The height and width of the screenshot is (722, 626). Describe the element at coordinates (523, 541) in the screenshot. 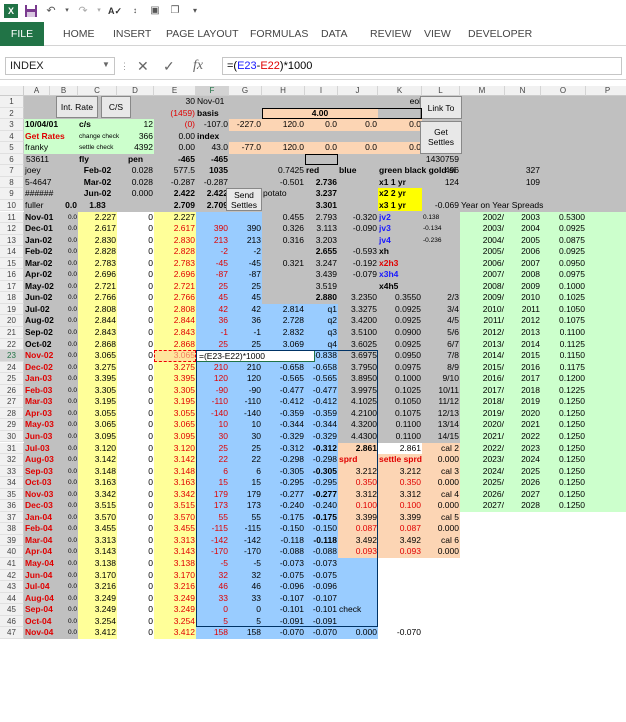

I see `yoy-to-cell` at that location.